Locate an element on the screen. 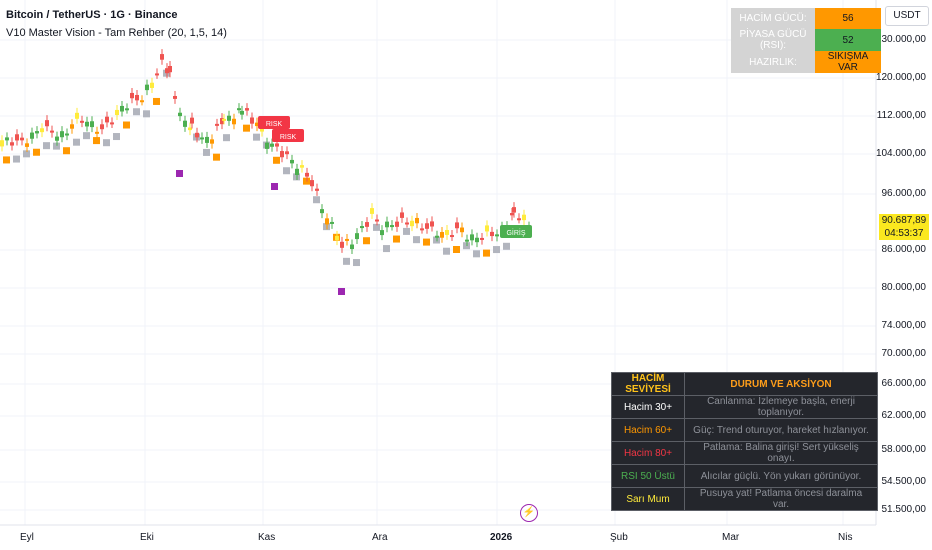  current-price-tag: 90.687,89 04:53:37 is located at coordinates (904, 227).